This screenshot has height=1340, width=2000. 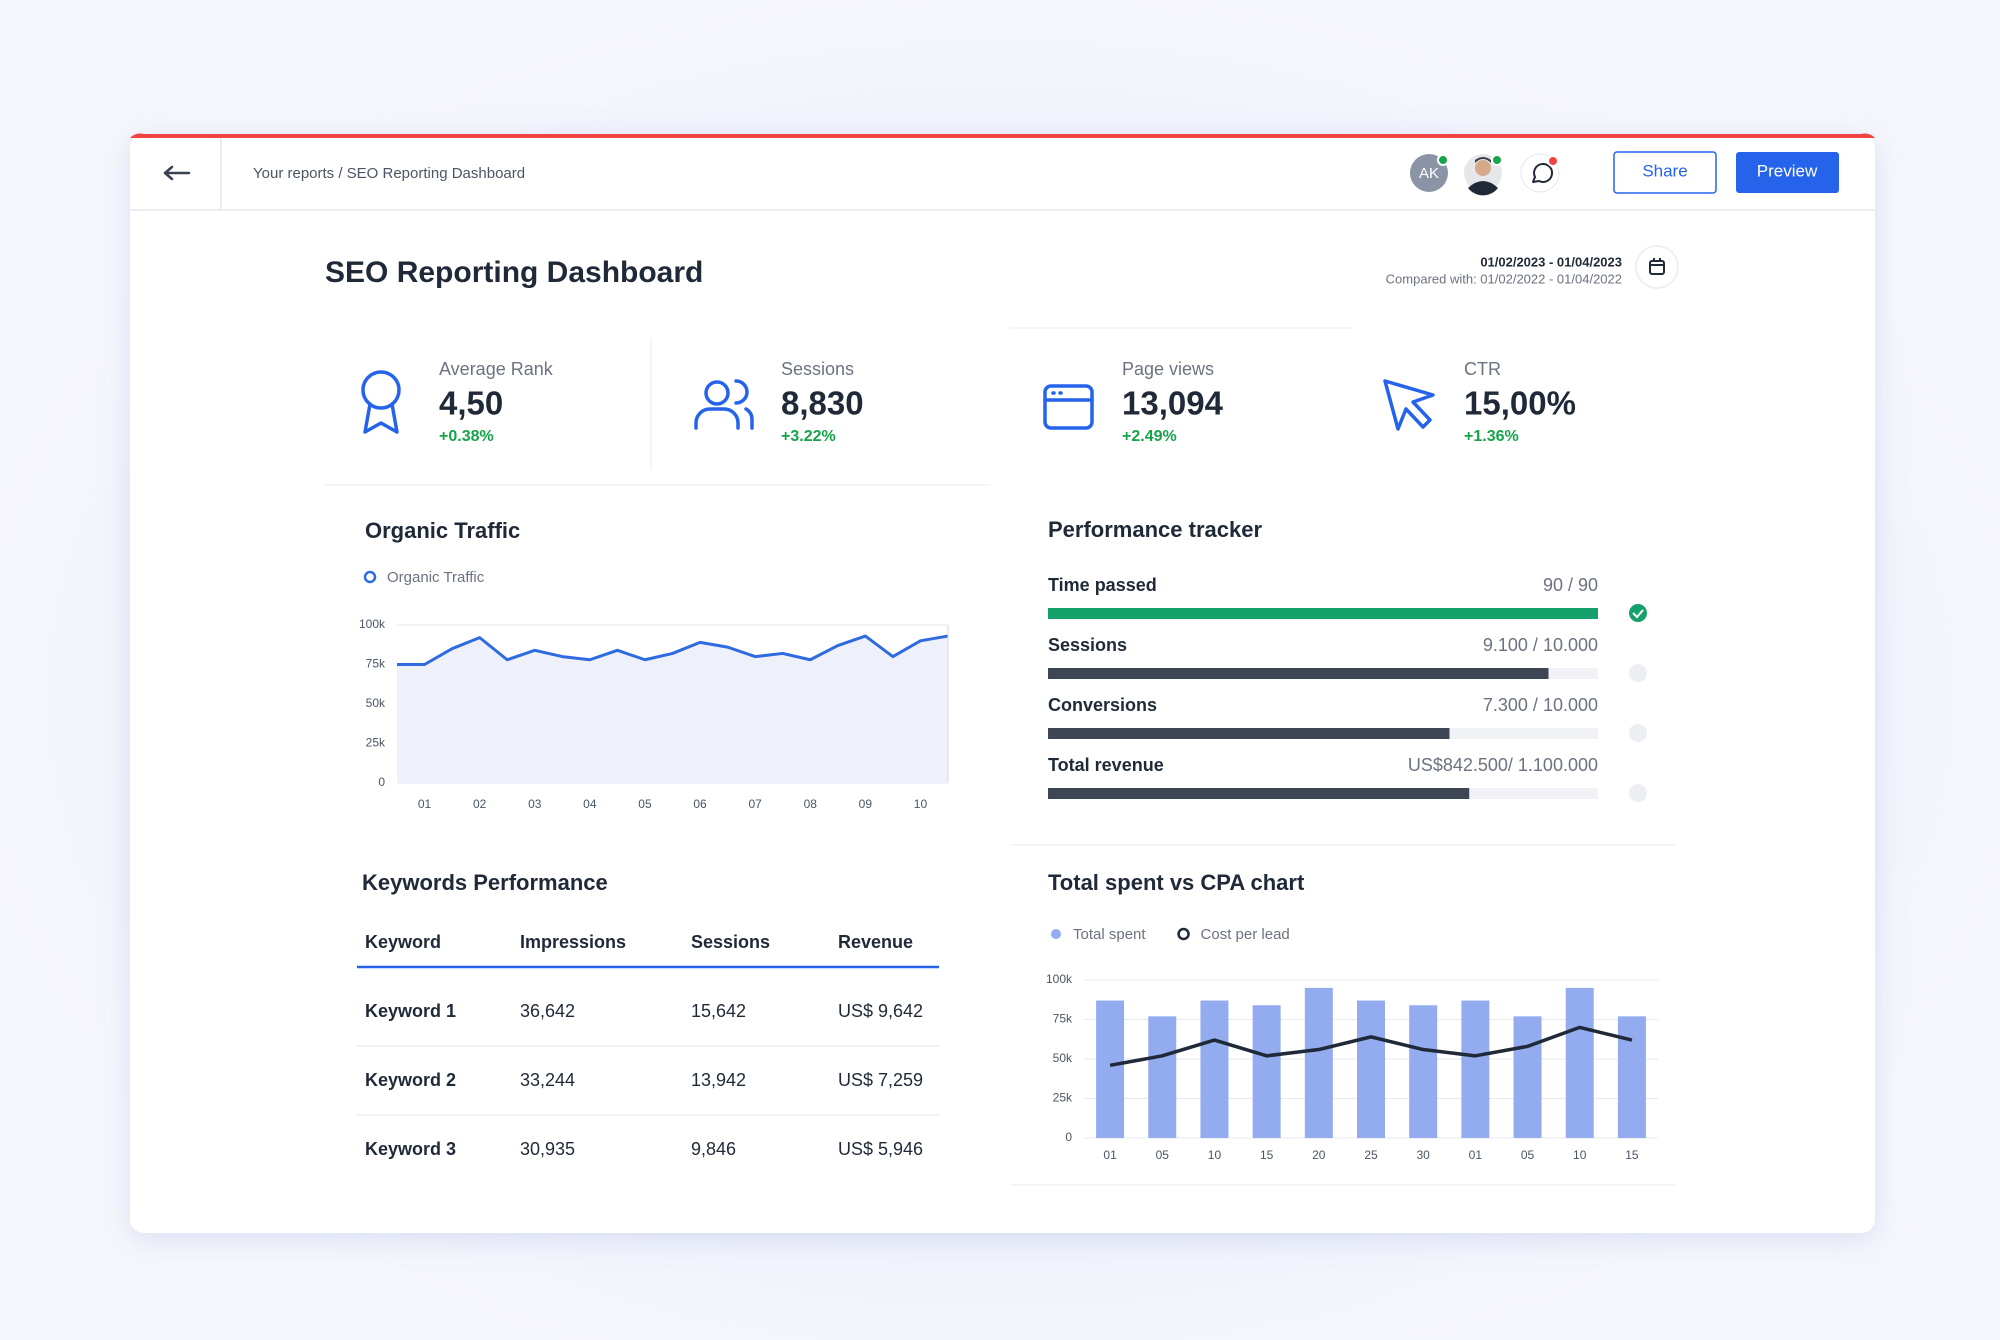 What do you see at coordinates (1491, 436) in the screenshot?
I see `kpi-change: +1.36%` at bounding box center [1491, 436].